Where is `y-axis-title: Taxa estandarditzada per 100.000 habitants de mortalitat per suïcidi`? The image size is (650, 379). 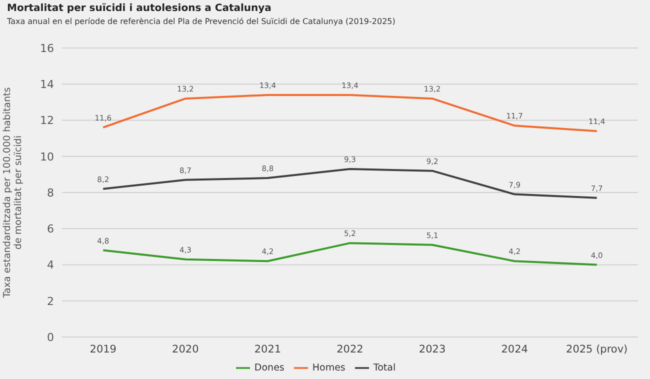 y-axis-title: Taxa estandarditzada per 100.000 habitants de mortalitat per suïcidi is located at coordinates (13, 193).